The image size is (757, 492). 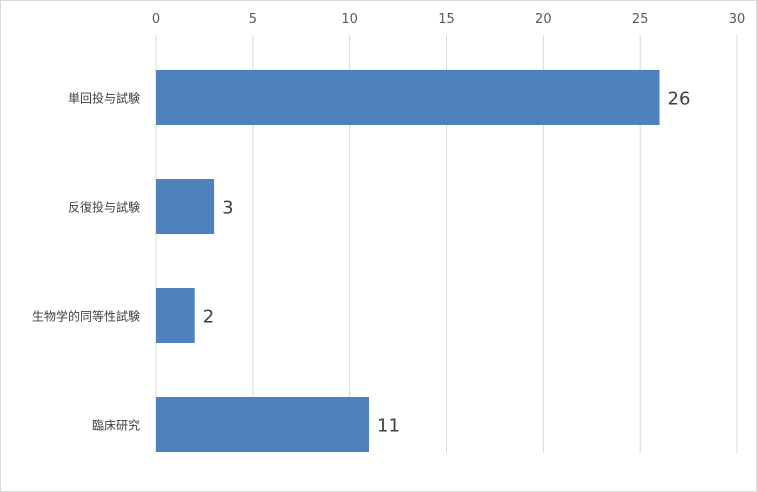 I want to click on data-label: 3, so click(x=227, y=208).